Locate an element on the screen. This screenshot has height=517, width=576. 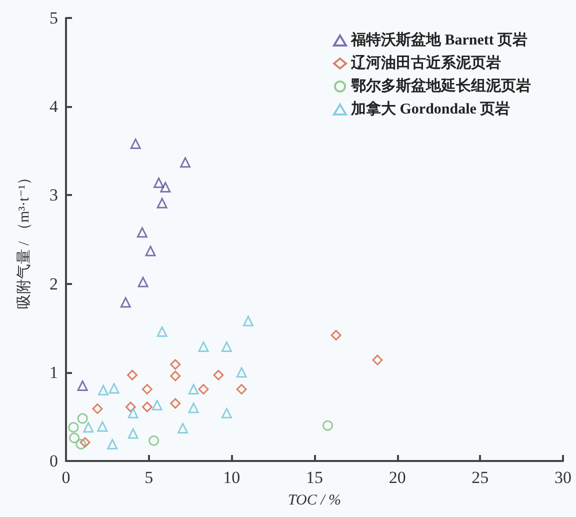
y-axis-title: 吸附气量 / （m³·t⁻¹） is located at coordinates (24, 240).